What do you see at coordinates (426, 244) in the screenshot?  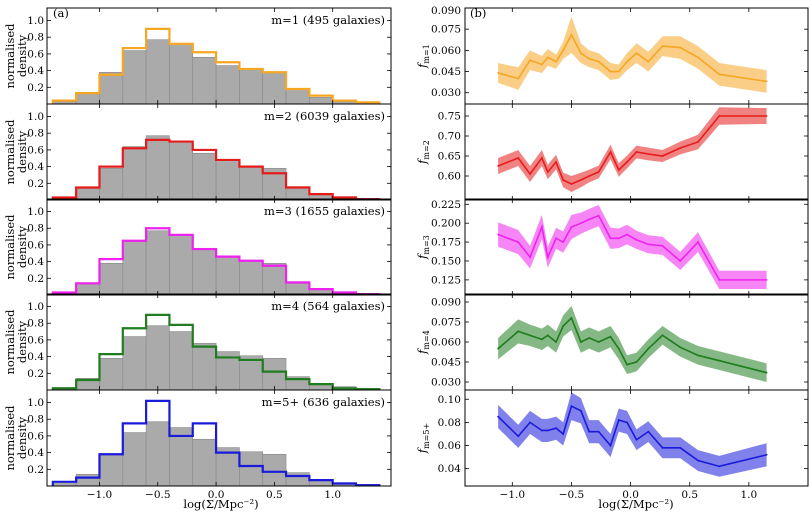 I see `ylabel-sub: m=3` at bounding box center [426, 244].